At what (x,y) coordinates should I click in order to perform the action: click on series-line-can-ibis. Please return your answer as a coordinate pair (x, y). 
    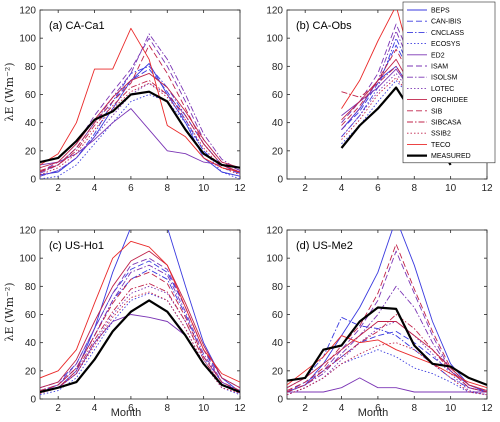
    Looking at the image, I should click on (140, 324).